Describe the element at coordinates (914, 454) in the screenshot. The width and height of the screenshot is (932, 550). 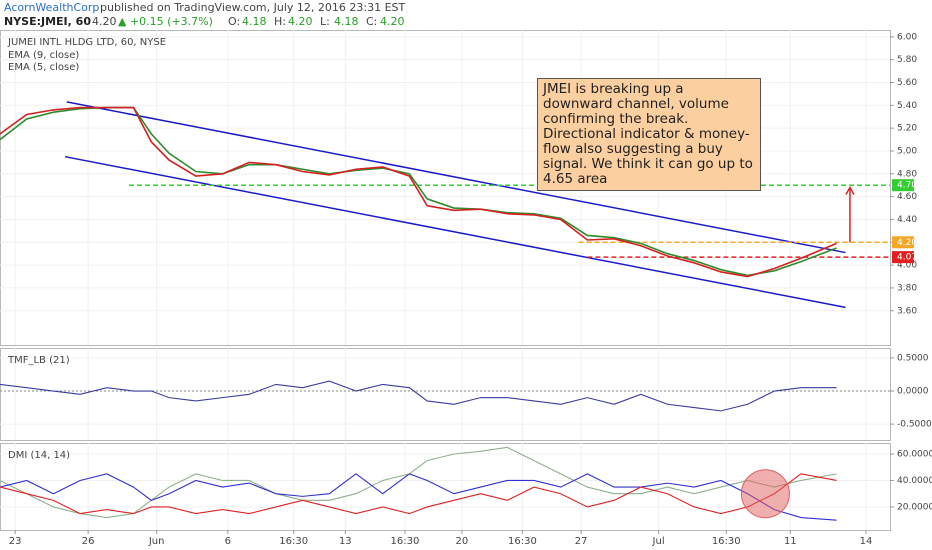
I see `y-tick-label: 60.0000` at that location.